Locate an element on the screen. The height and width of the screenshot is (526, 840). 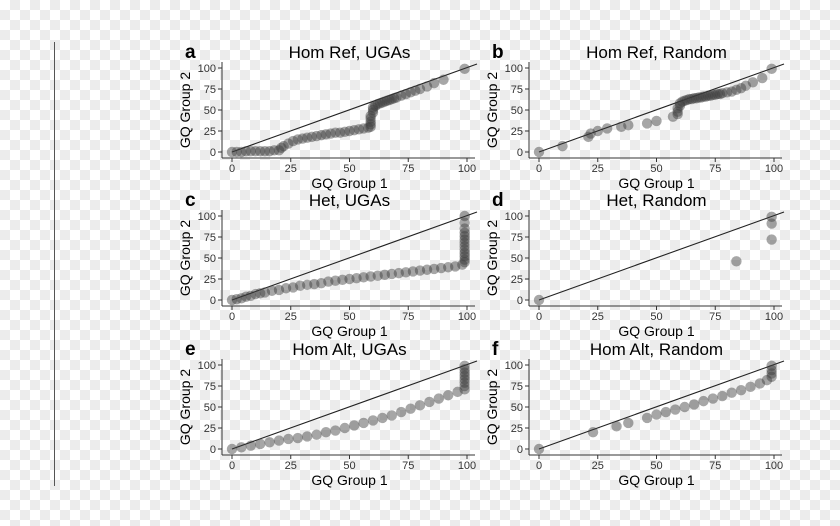
panel-c-y-tick-label: 50 is located at coordinates (210, 259).